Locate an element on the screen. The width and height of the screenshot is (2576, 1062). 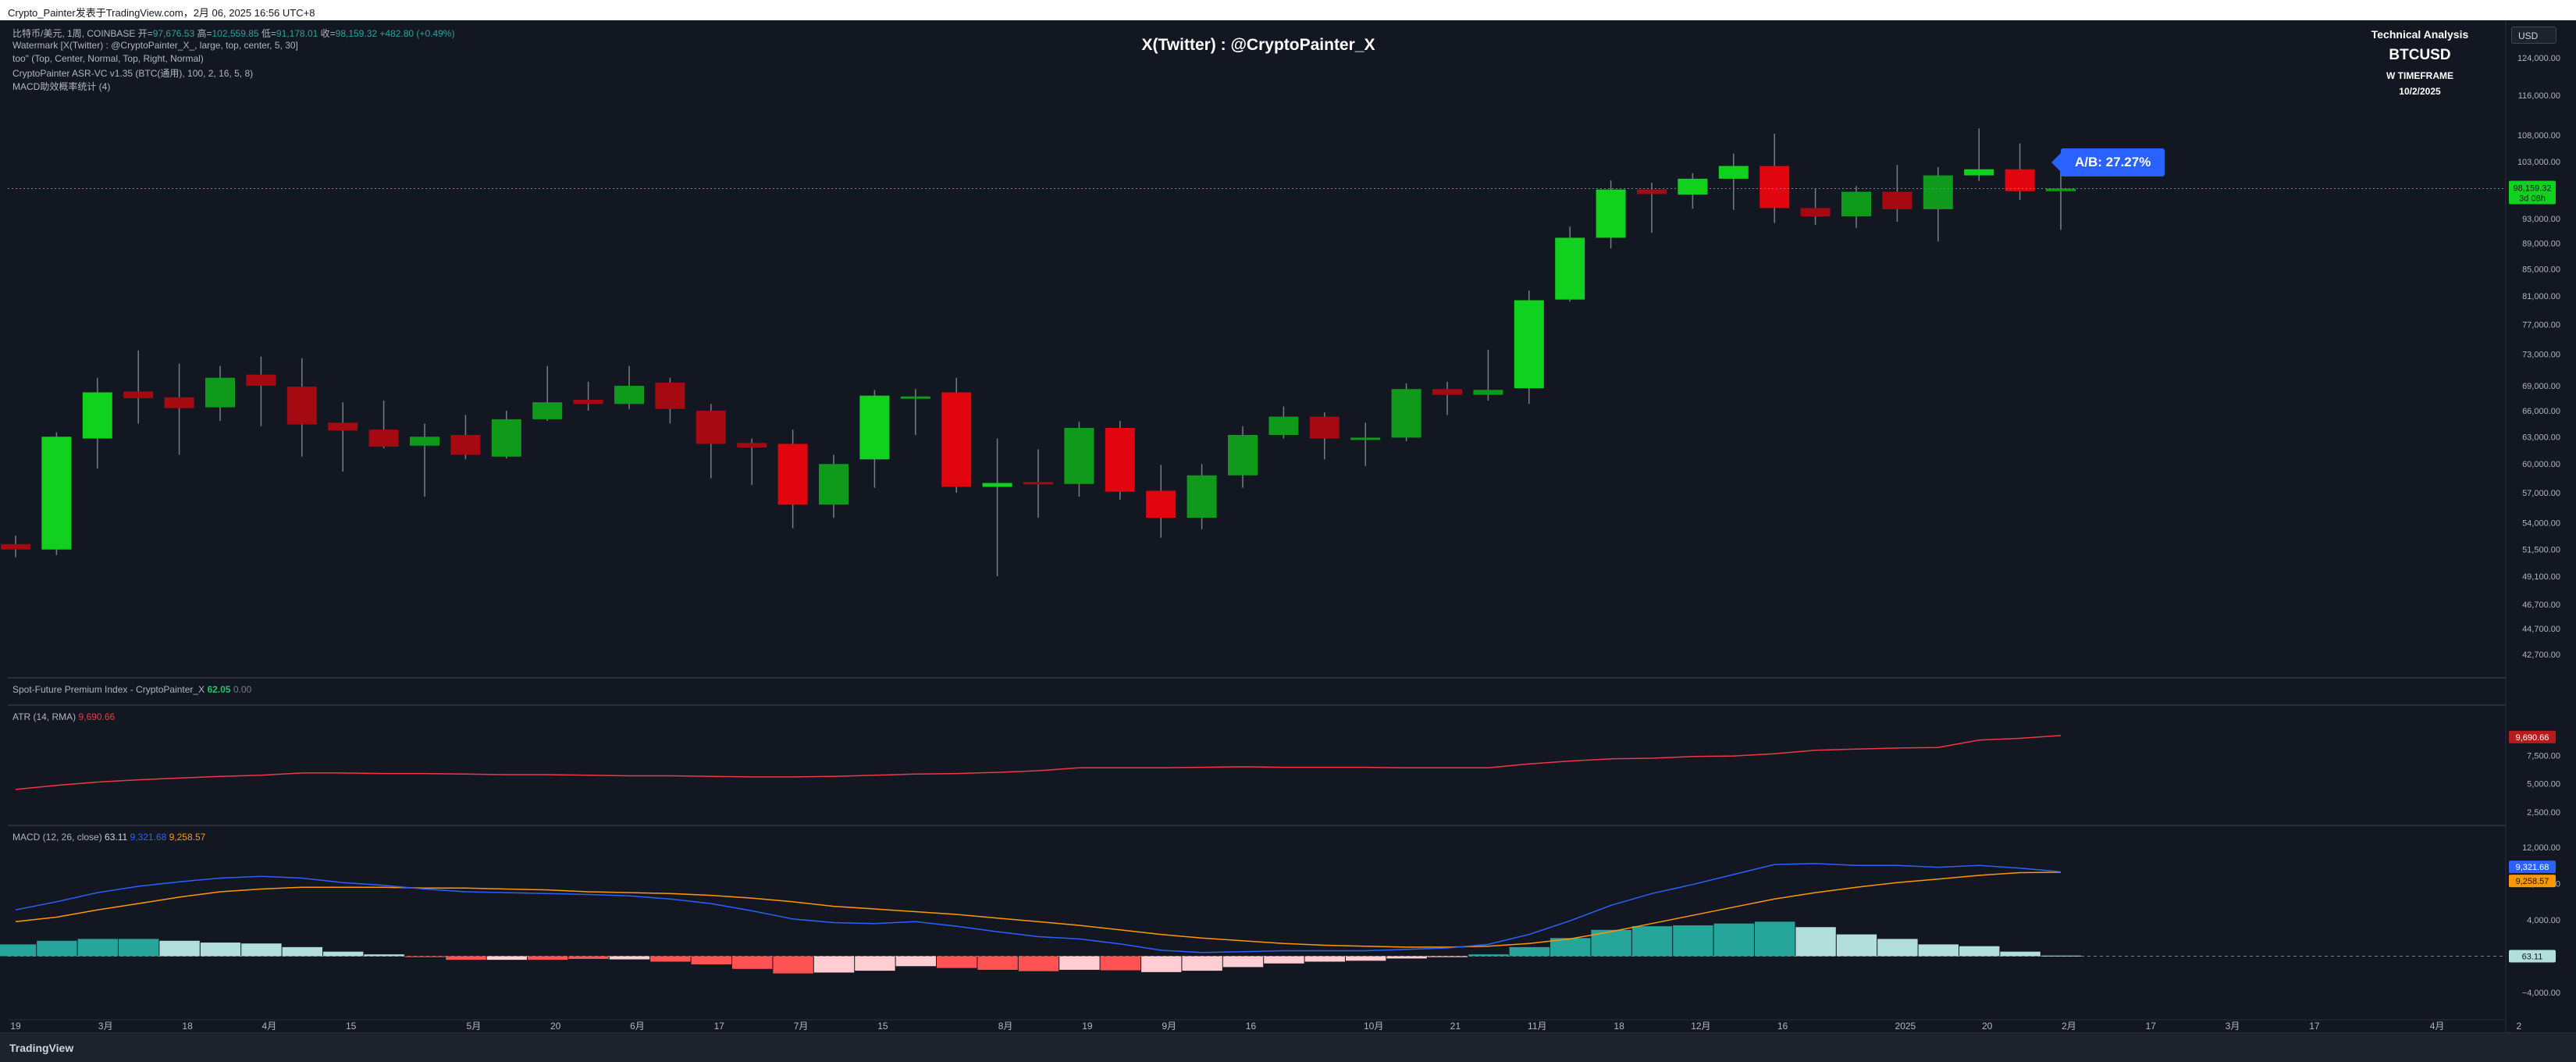
macd-signal-tag-text: 9,258.57 is located at coordinates (2532, 881).